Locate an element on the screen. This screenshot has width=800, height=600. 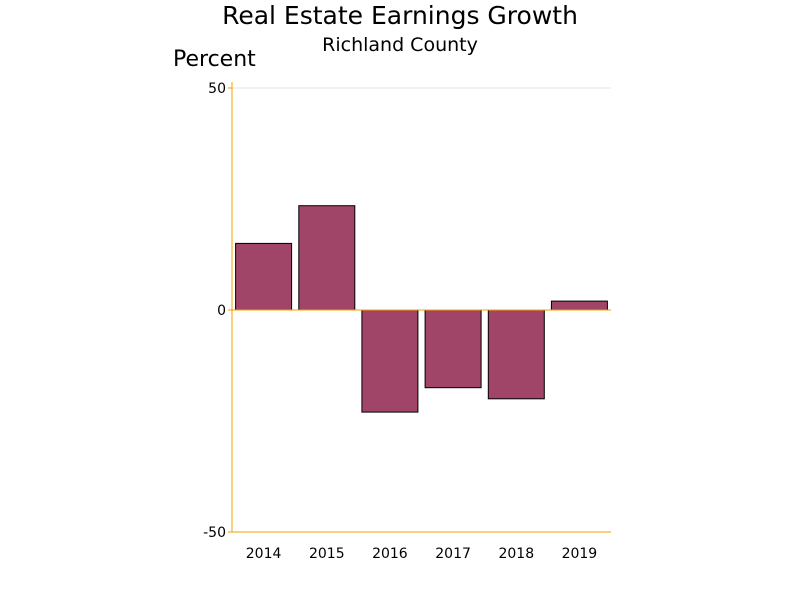
y-tick-label: -50 is located at coordinates (214, 533).